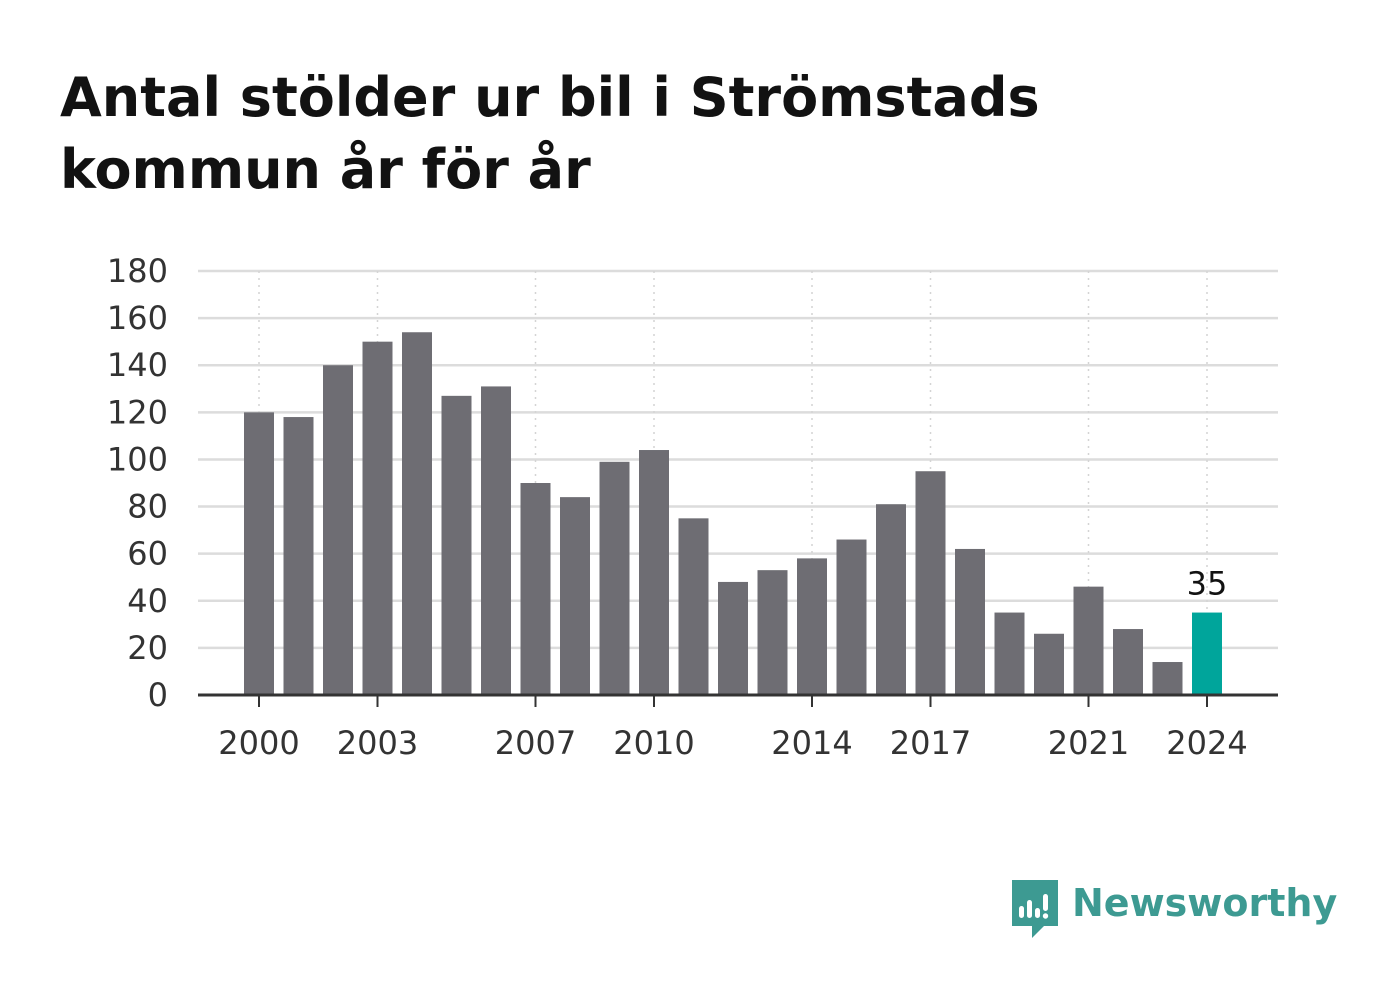 This screenshot has height=999, width=1382. What do you see at coordinates (930, 743) in the screenshot?
I see `x-tick-label: 2017` at bounding box center [930, 743].